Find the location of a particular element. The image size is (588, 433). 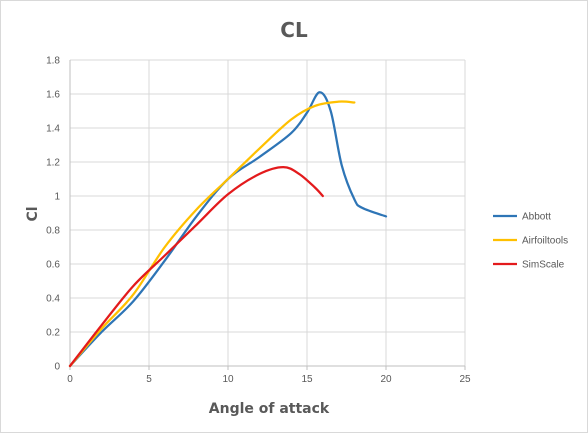

legend: Abbott Airfoiltools SimScale is located at coordinates (530, 241).